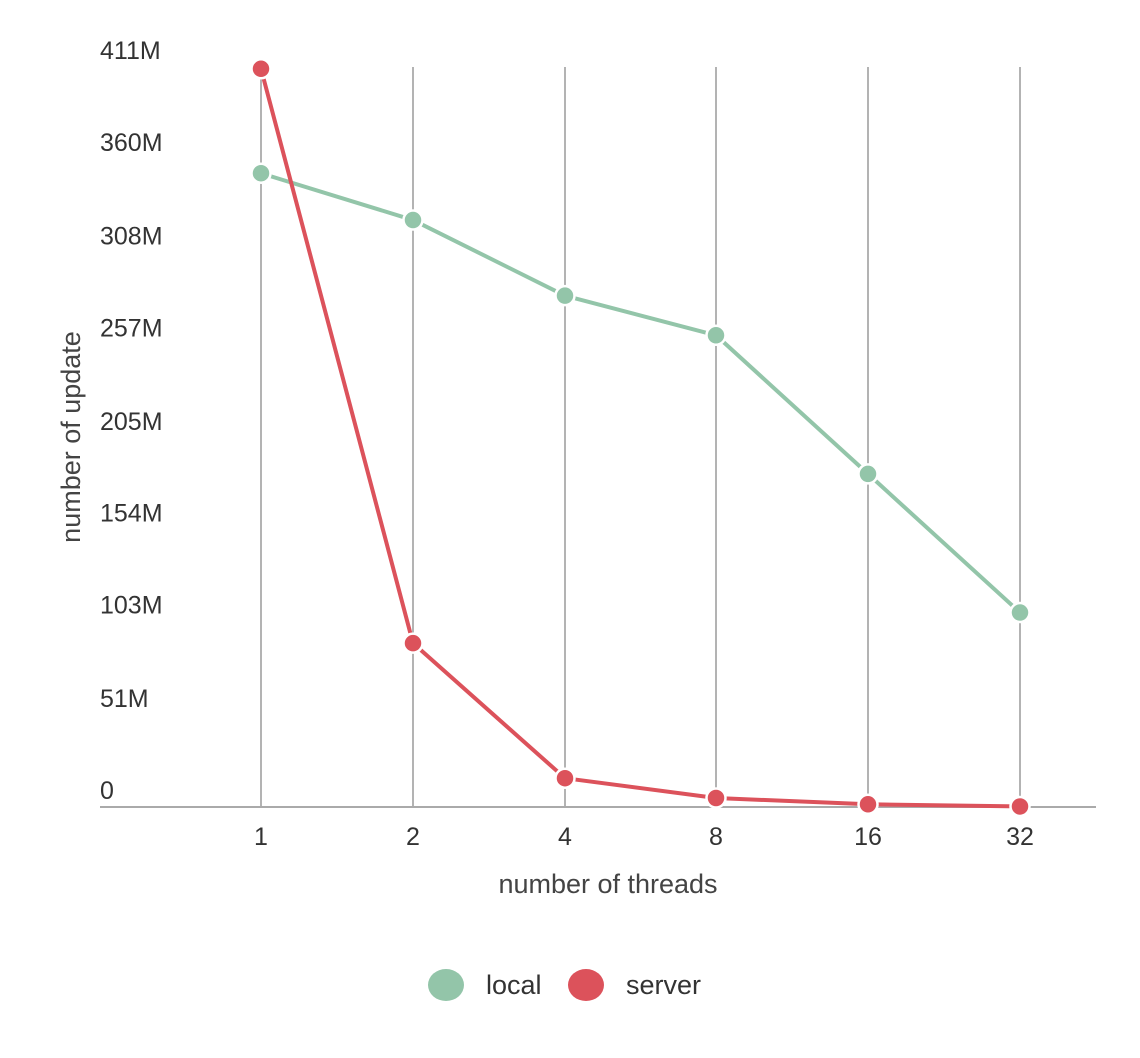  What do you see at coordinates (130, 51) in the screenshot?
I see `y-tick-label: 411M` at bounding box center [130, 51].